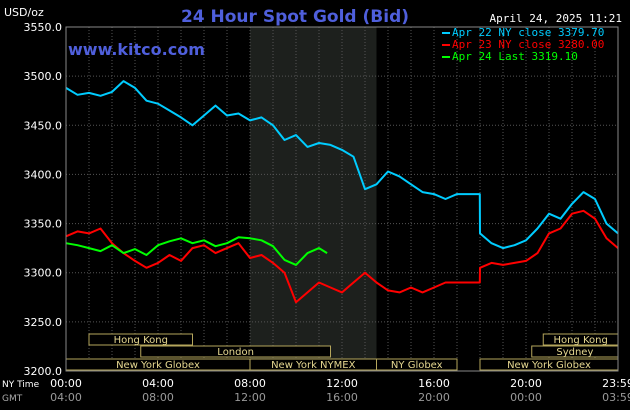  What do you see at coordinates (250, 383) in the screenshot?
I see `x-tick-label-ny: 08:00` at bounding box center [250, 383].